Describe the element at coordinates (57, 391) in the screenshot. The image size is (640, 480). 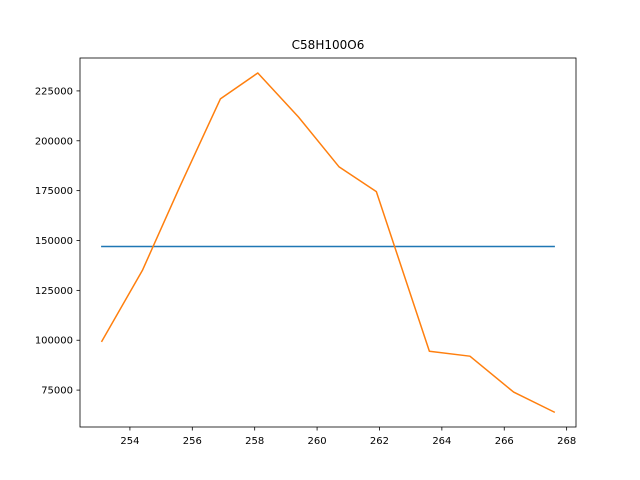
I see `y-tick-label: 75000` at that location.